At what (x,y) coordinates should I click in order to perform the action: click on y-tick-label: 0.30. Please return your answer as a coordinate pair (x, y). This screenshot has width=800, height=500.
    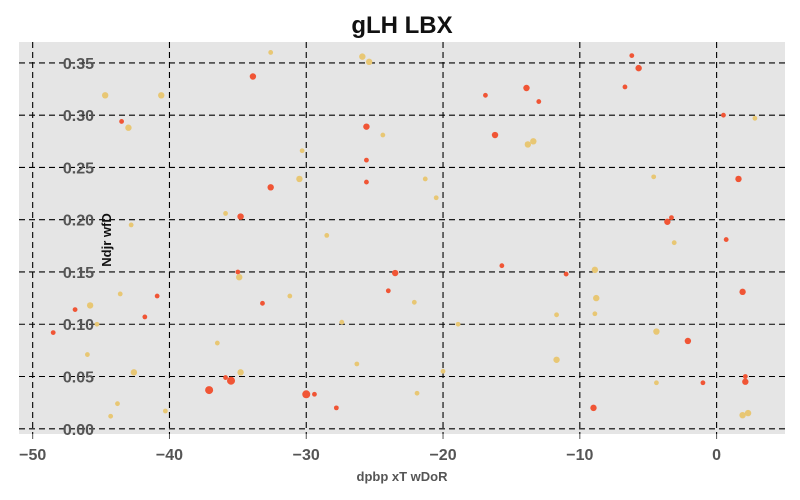
    Looking at the image, I should click on (78, 116).